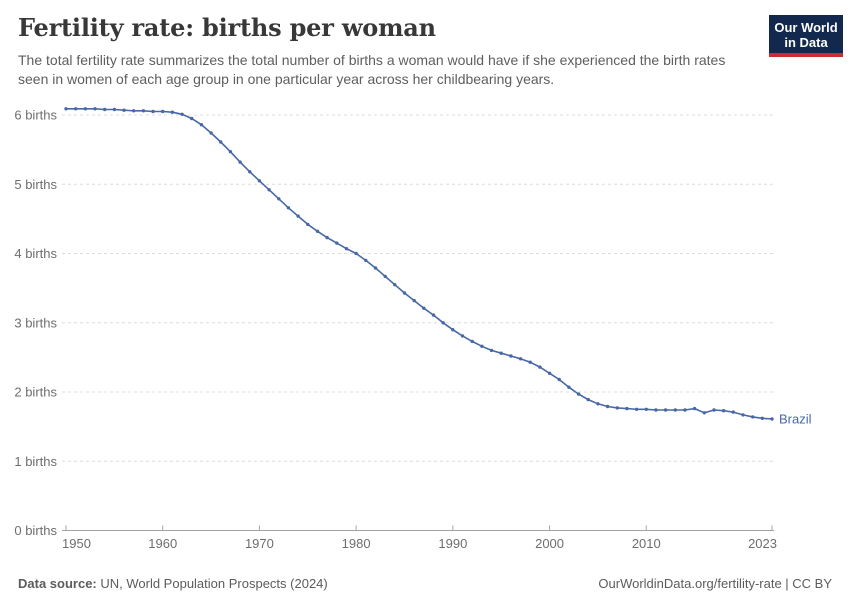 The height and width of the screenshot is (600, 850). What do you see at coordinates (419, 543) in the screenshot?
I see `x-axis-labels: 1950 1960 1970 1980 1990 2000 2010 2023` at bounding box center [419, 543].